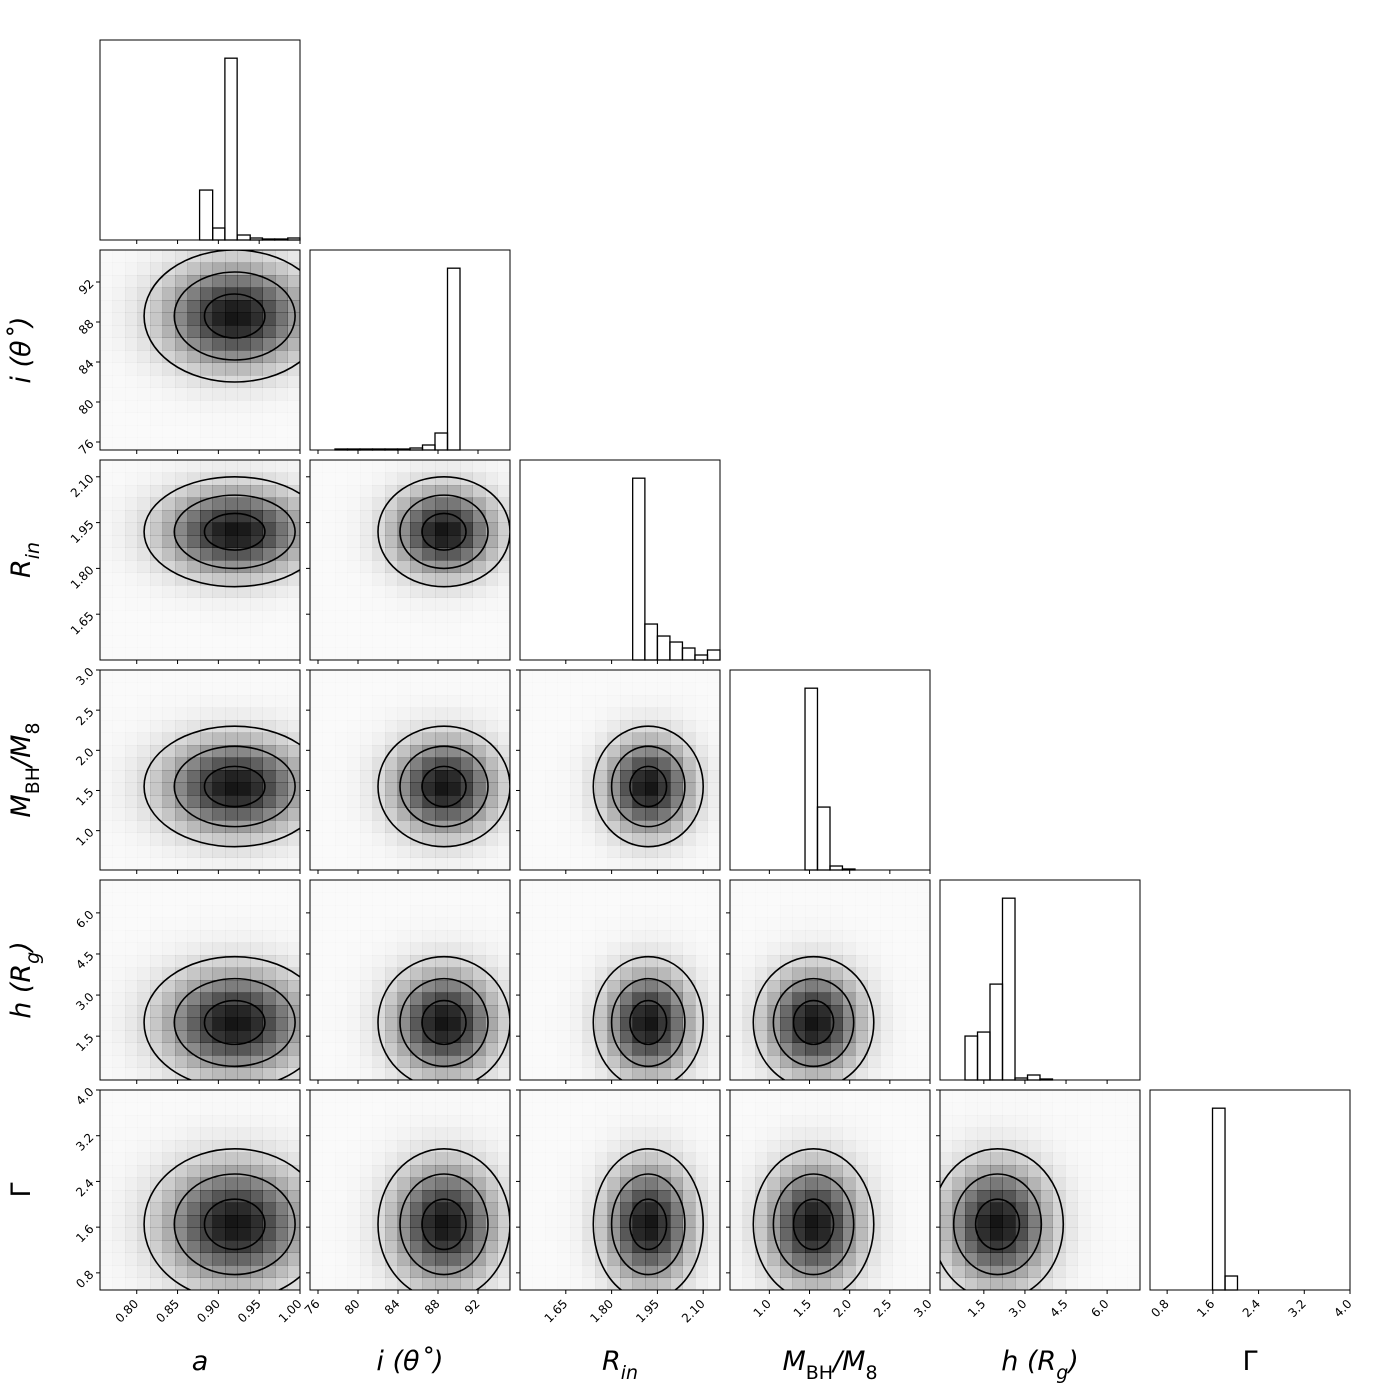 Image resolution: width=1390 pixels, height=1390 pixels. I want to click on density, so click(206, 980).